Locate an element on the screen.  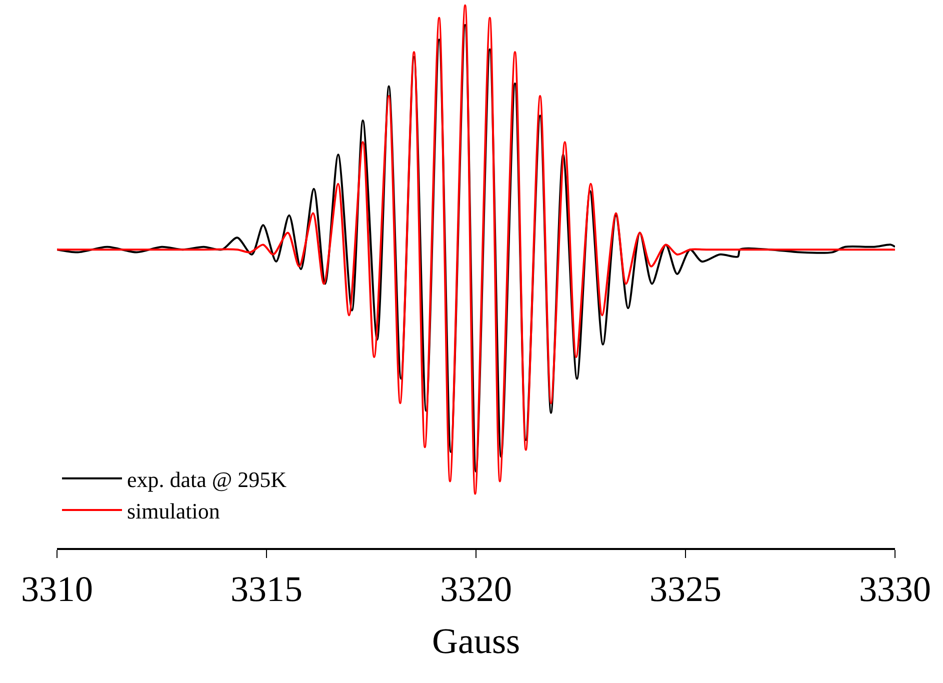
x-tick-label: 3330 is located at coordinates (895, 588).